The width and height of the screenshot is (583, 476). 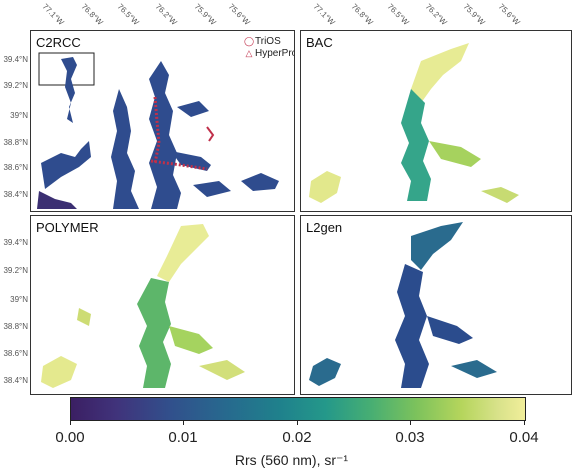 What do you see at coordinates (297, 437) in the screenshot?
I see `colorbar-tick-label: 0.02` at bounding box center [297, 437].